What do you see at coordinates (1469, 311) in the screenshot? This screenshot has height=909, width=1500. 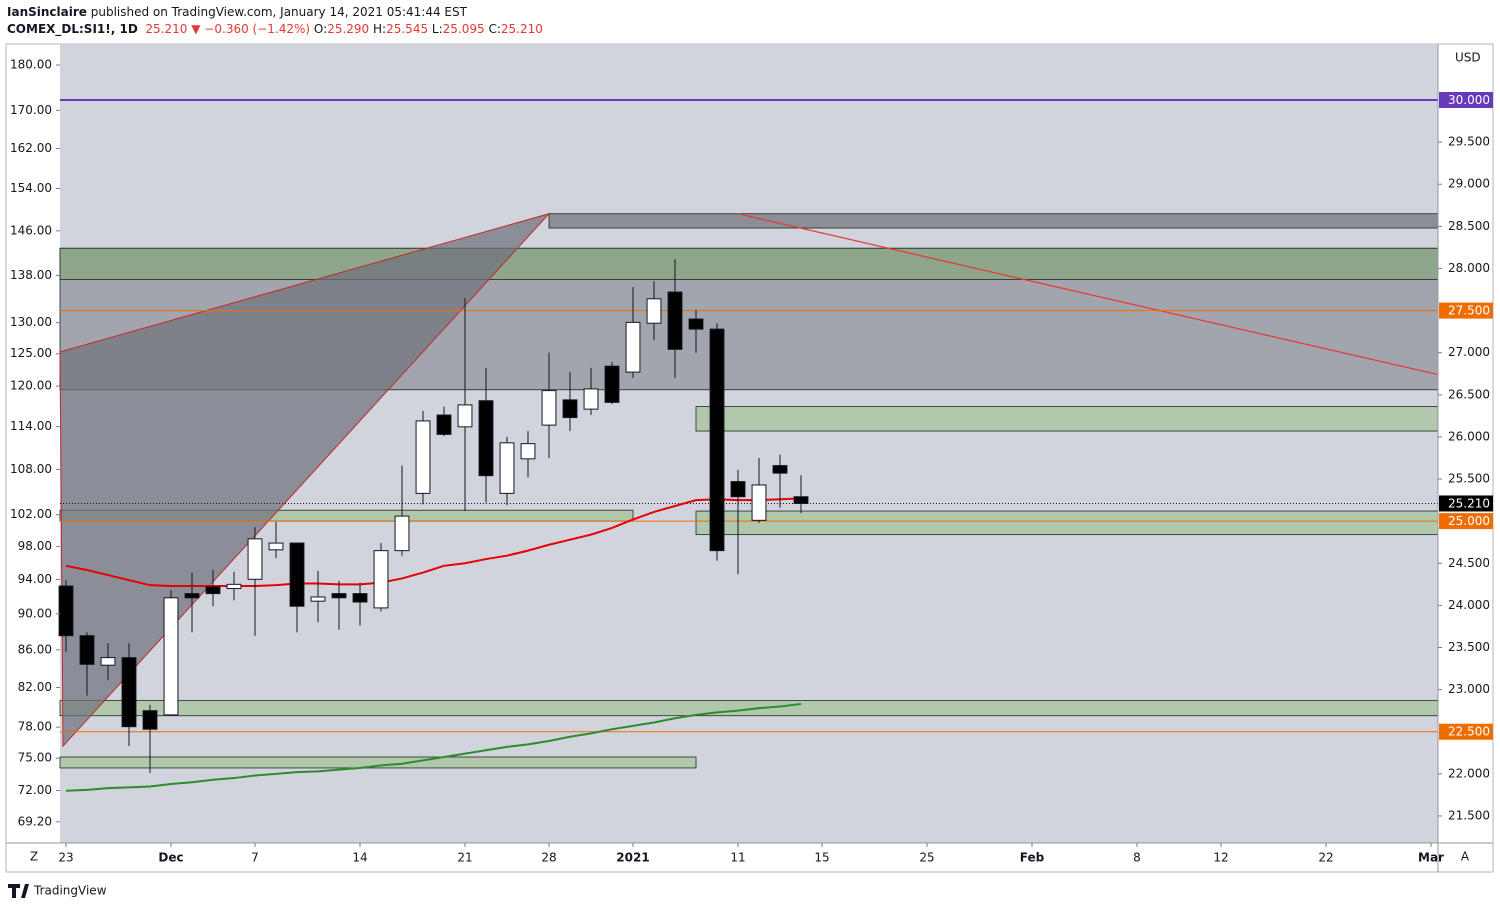 I see `level-badge-label: 27.500` at bounding box center [1469, 311].